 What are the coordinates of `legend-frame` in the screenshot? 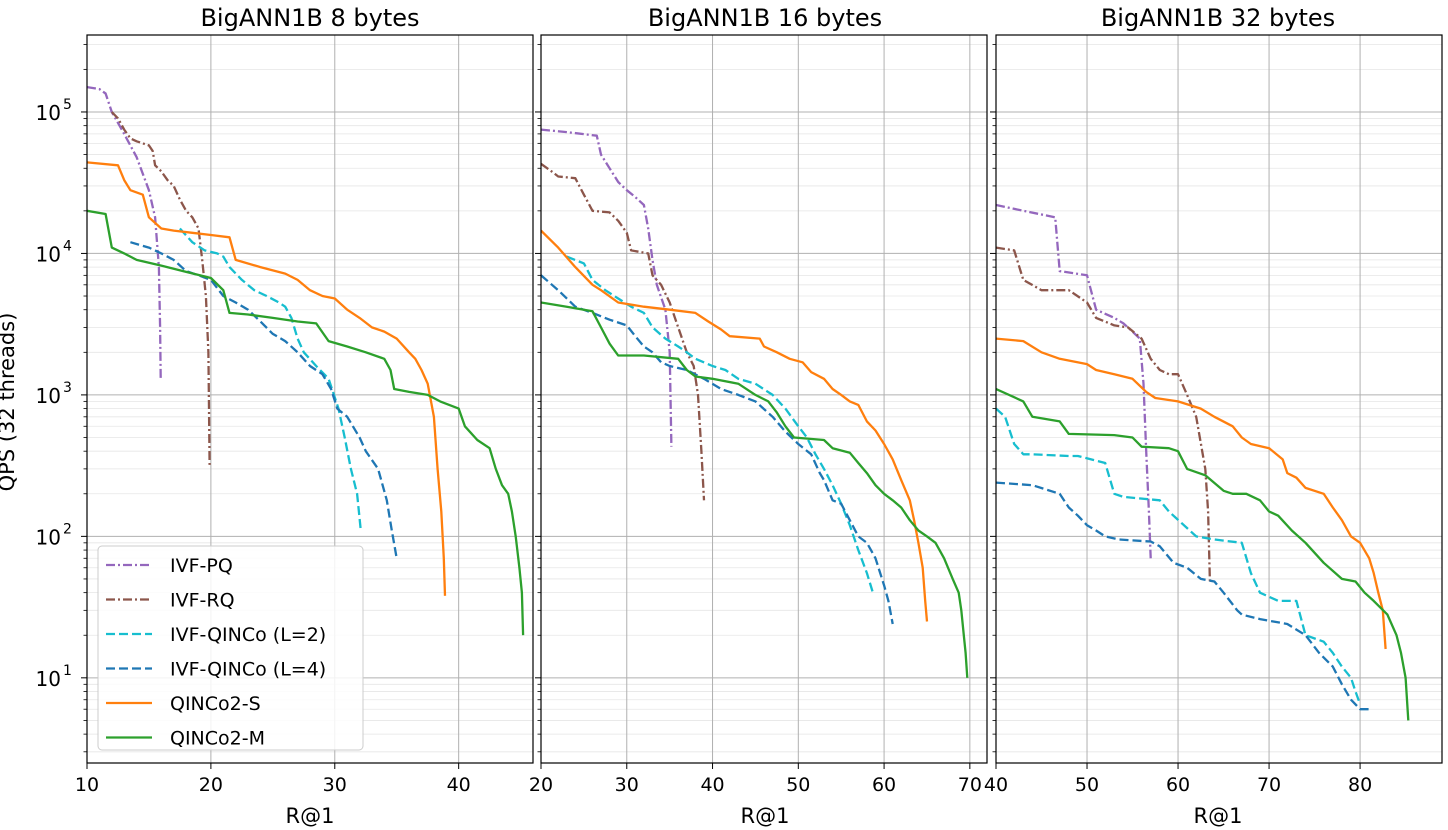 It's located at (230, 648).